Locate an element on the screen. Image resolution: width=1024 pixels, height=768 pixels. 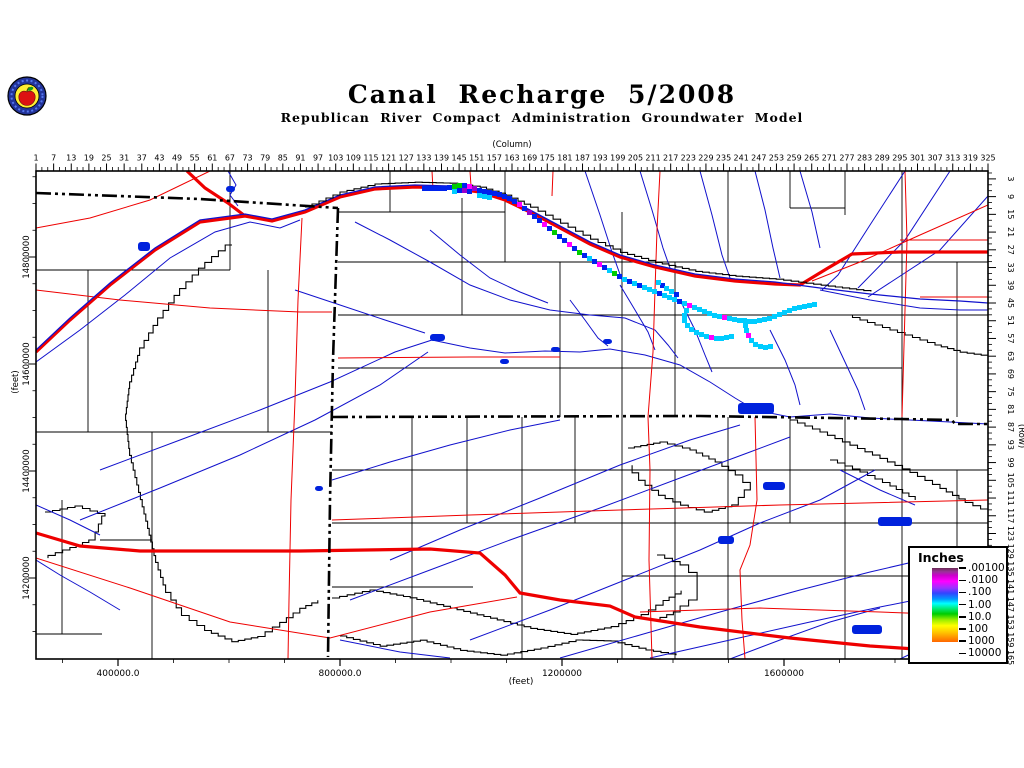
legend-entry-label: .100 is located at coordinates (980, 592).